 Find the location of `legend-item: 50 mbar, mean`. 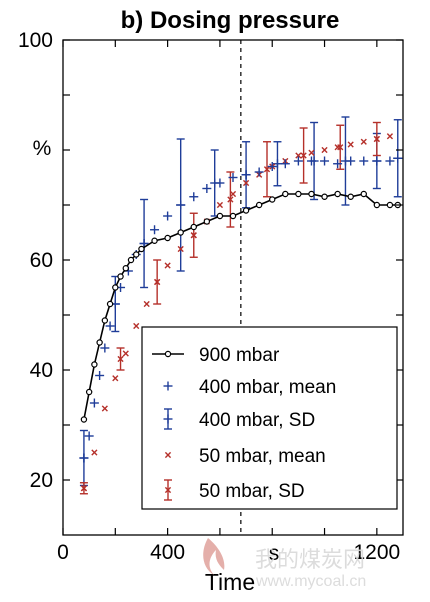

legend-item: 50 mbar, mean is located at coordinates (245, 456).